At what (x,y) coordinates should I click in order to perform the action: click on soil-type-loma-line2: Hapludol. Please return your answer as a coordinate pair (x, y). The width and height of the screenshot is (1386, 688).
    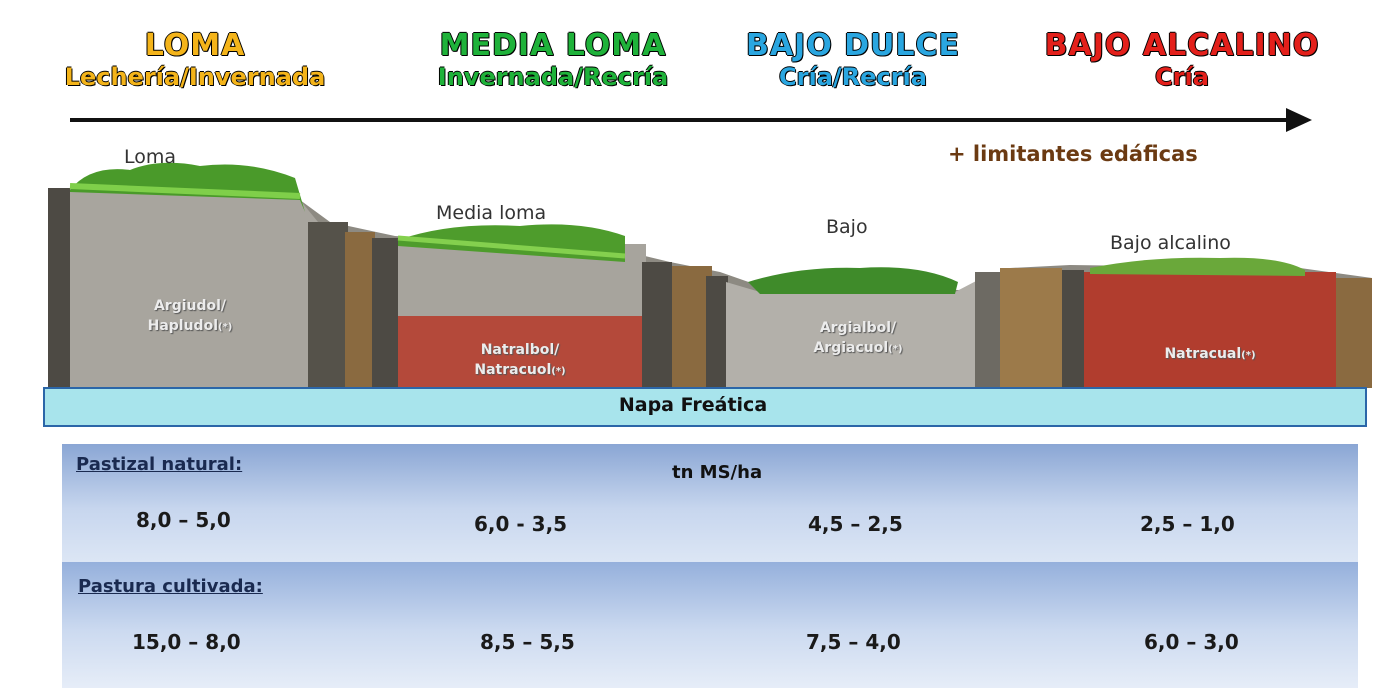
    Looking at the image, I should click on (182, 326).